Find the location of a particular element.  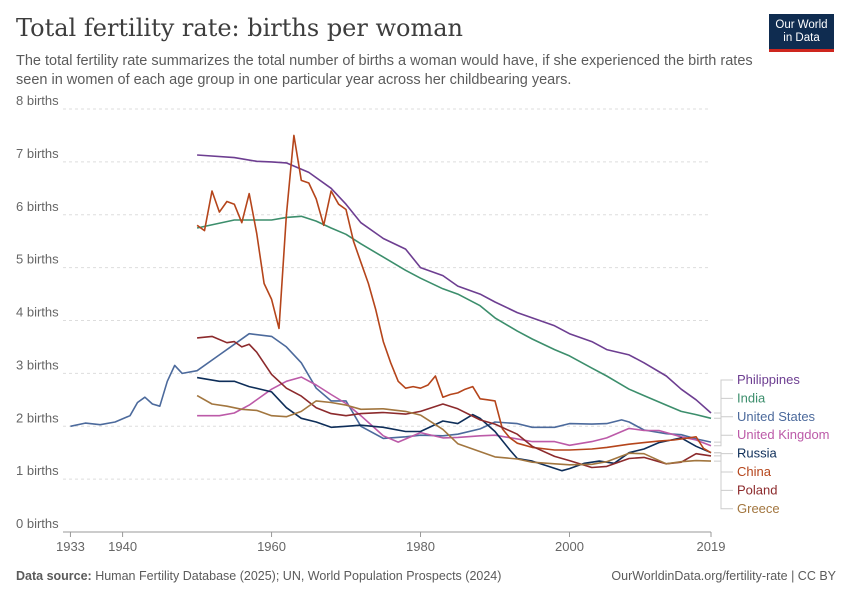

legend-label-greece: Greece is located at coordinates (758, 508).